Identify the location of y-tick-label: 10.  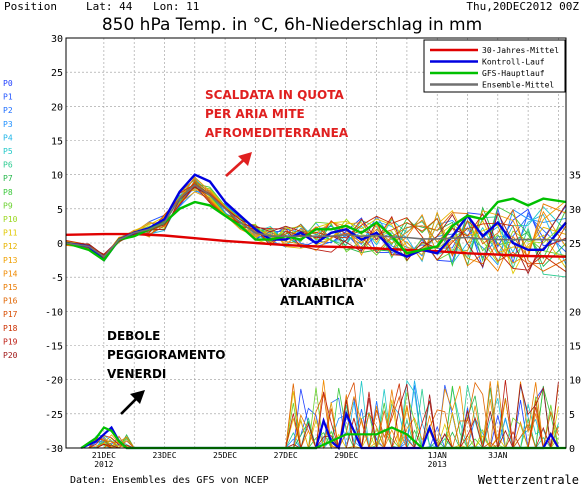
(57, 176).